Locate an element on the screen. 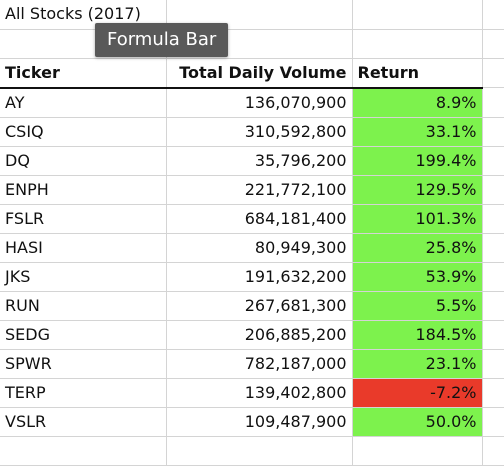 The width and height of the screenshot is (504, 472). ticker-cell: RUN is located at coordinates (83, 306).